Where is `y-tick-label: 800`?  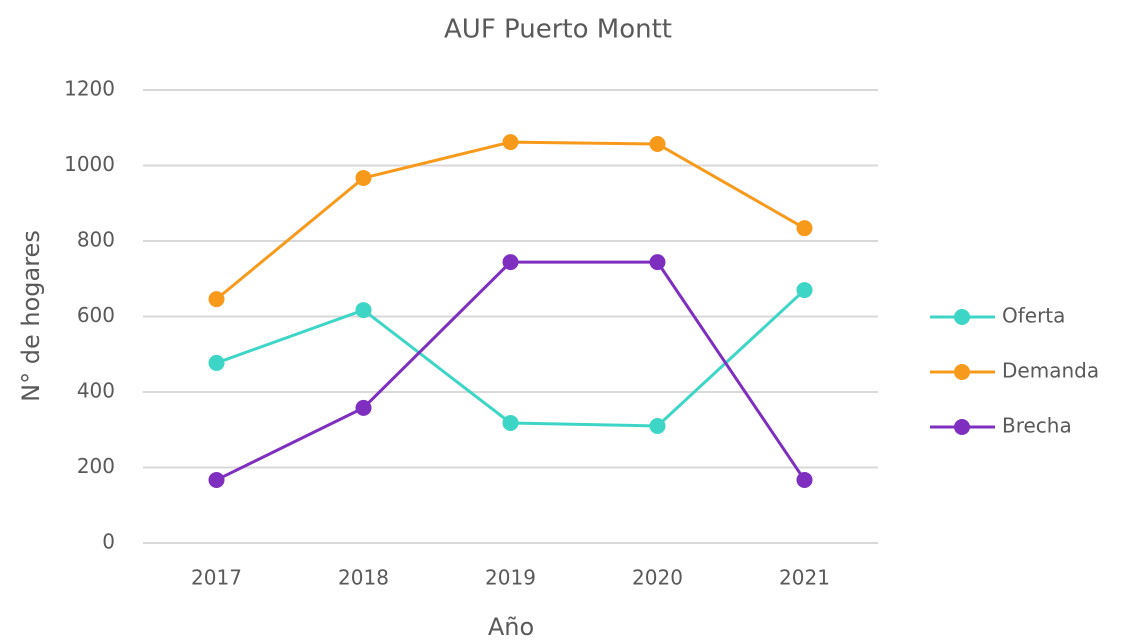
y-tick-label: 800 is located at coordinates (96, 240).